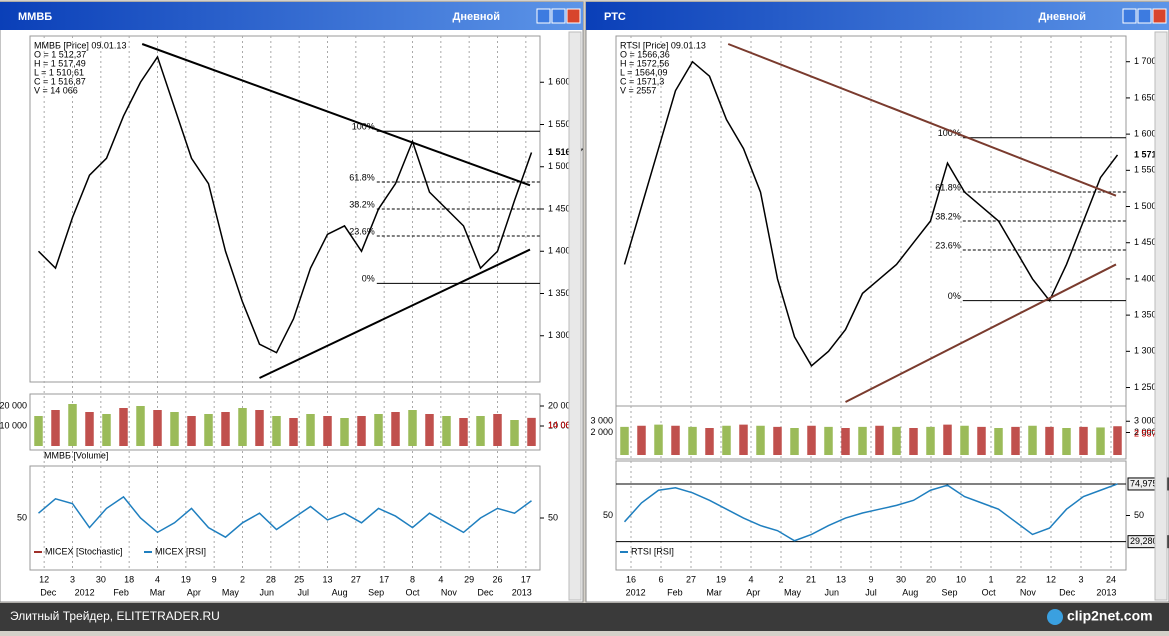  I want to click on date-label: 22, so click(1021, 579).